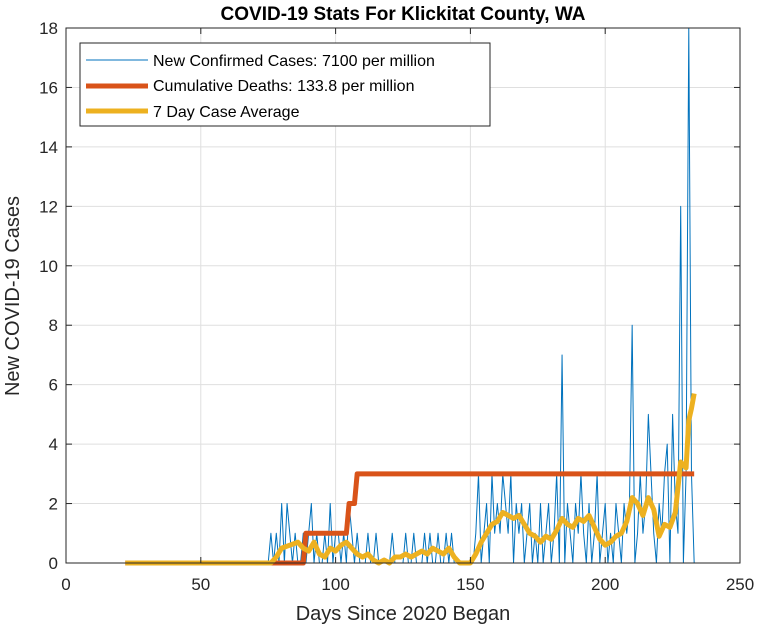  Describe the element at coordinates (740, 584) in the screenshot. I see `x-tick-label: 250` at that location.